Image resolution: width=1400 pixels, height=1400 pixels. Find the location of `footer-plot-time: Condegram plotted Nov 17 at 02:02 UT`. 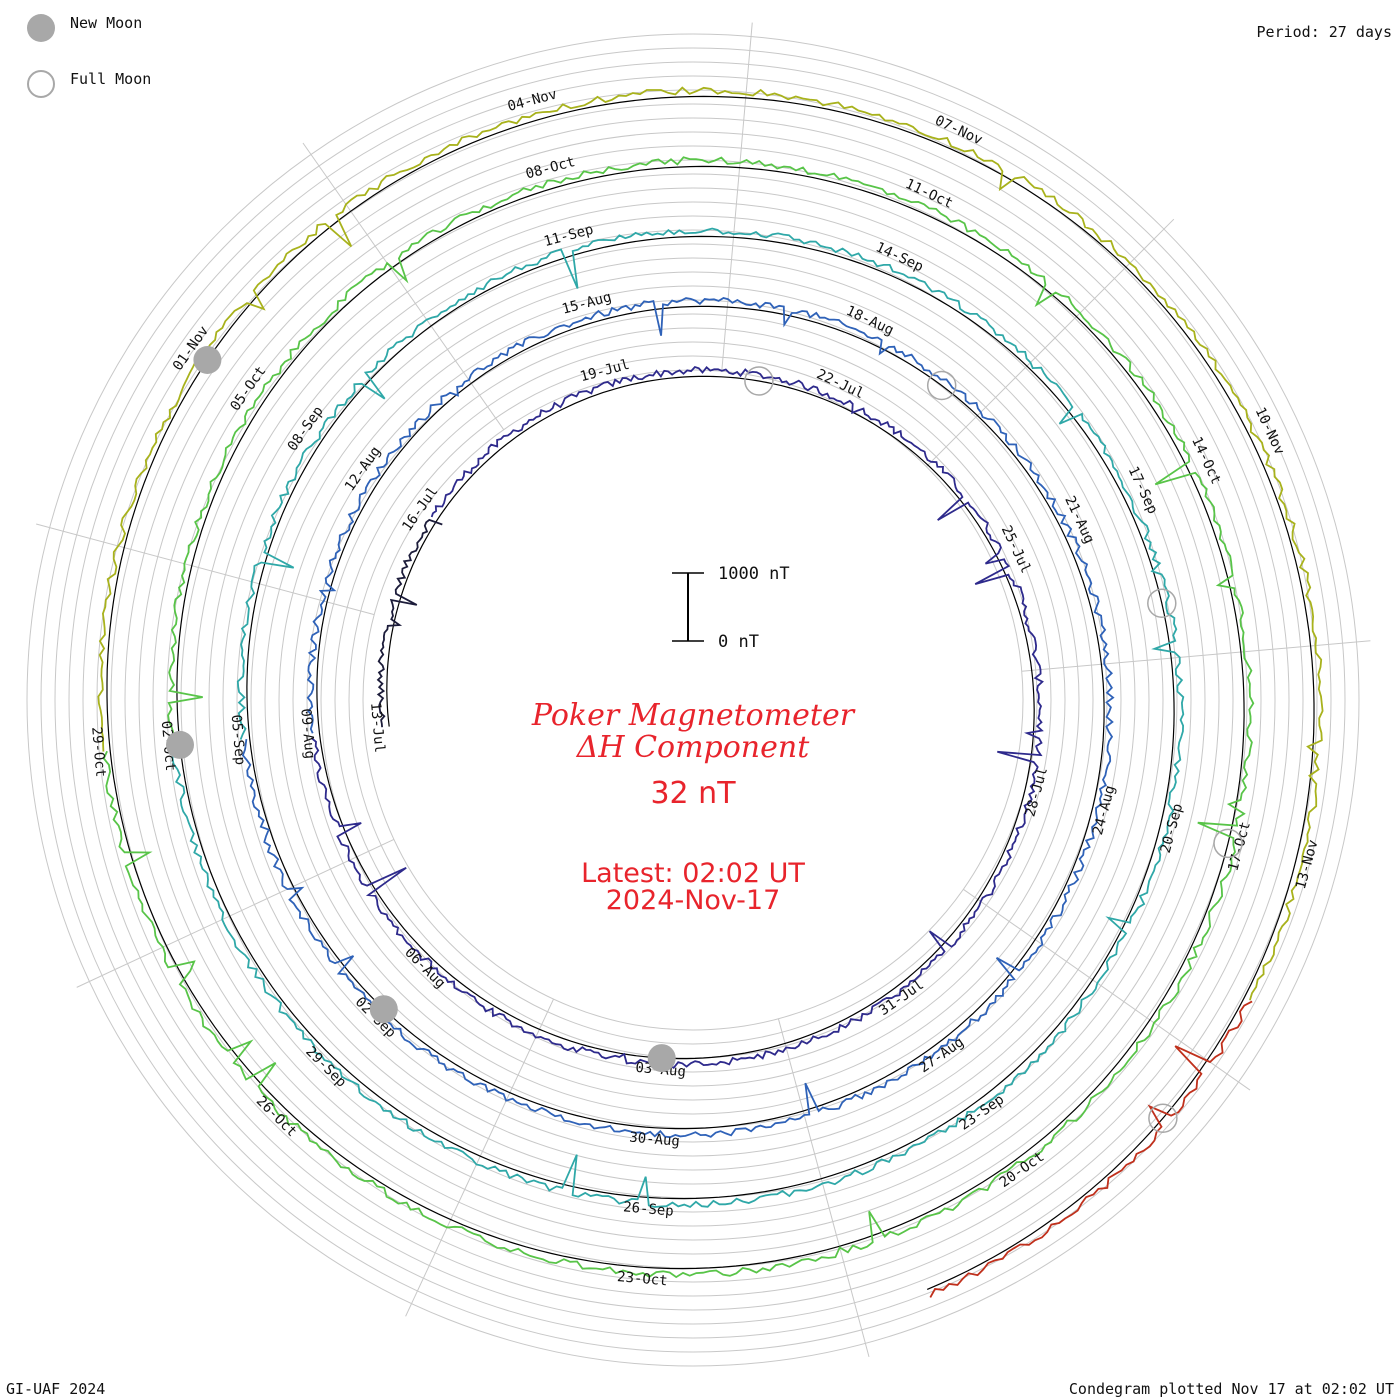

footer-plot-time: Condegram plotted Nov 17 at 02:02 UT is located at coordinates (1231, 1389).